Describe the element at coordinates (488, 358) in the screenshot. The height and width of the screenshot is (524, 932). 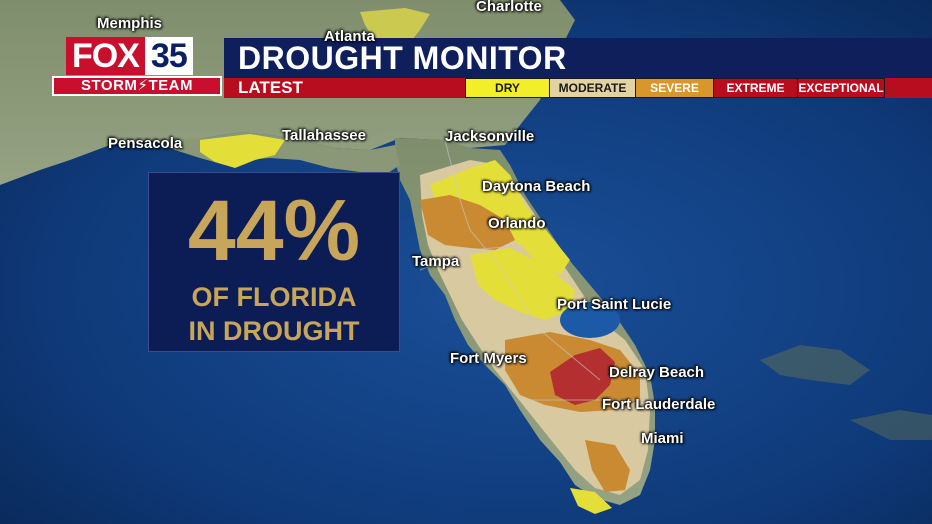
I see `city-label-fort-myers: Fort Myers` at that location.